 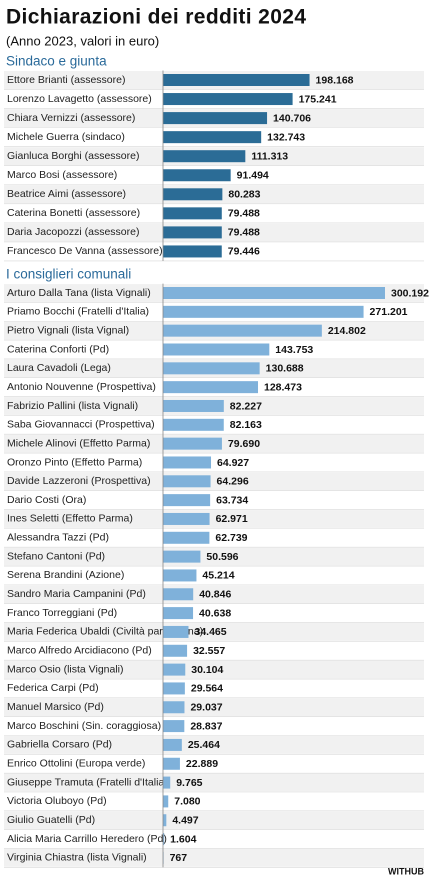 What do you see at coordinates (294, 350) in the screenshot?
I see `value-label: 143.753` at bounding box center [294, 350].